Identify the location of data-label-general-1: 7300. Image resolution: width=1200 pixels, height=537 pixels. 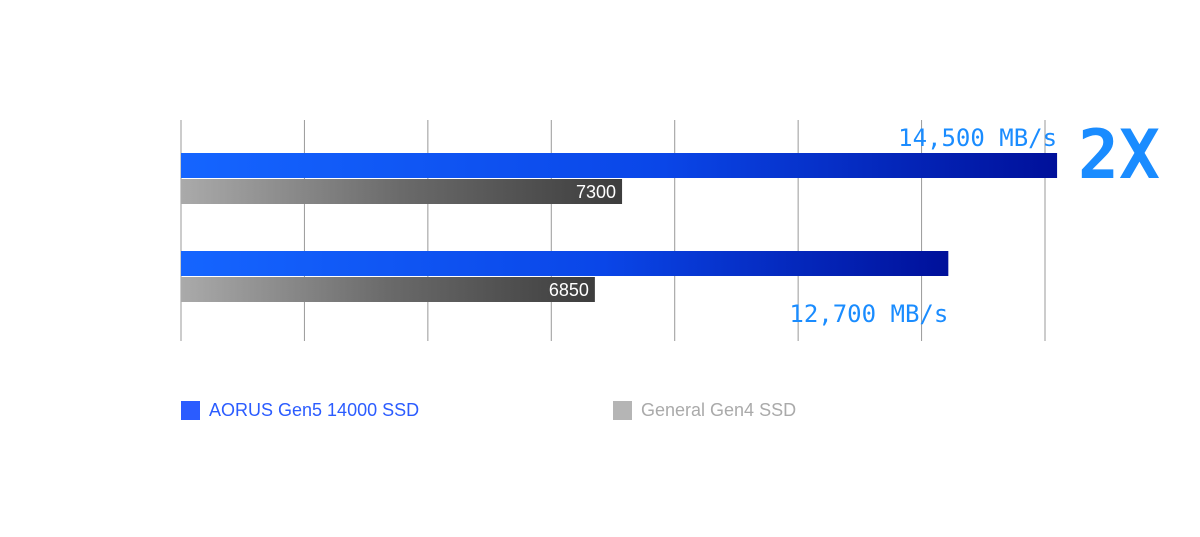
(596, 192).